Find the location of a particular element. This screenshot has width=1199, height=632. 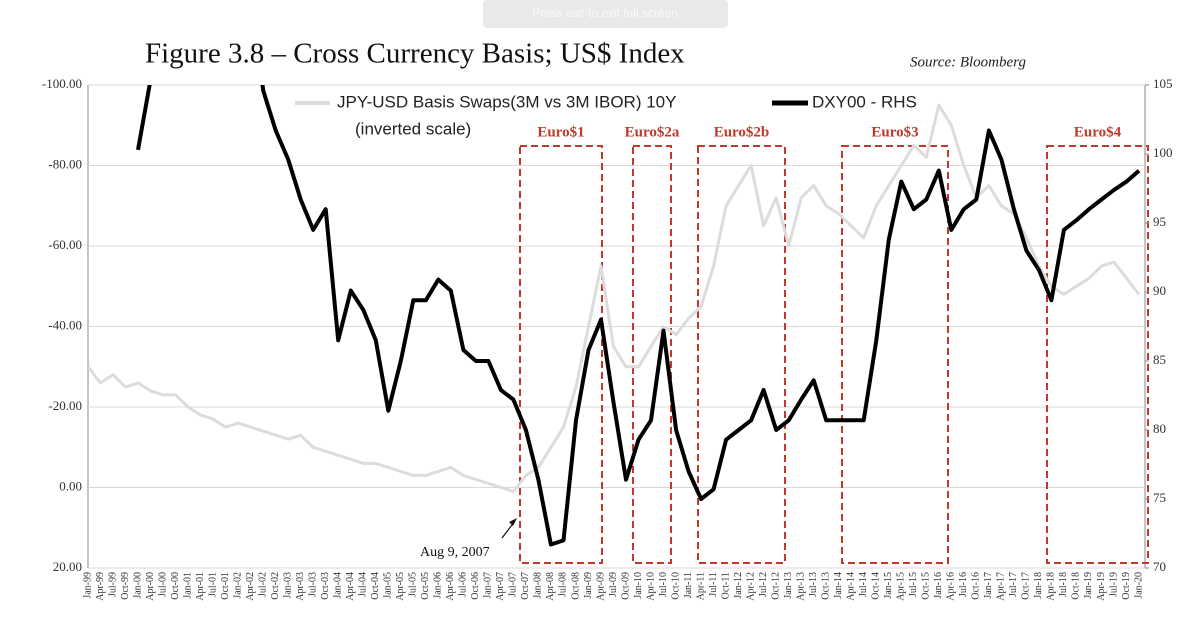

x-tick-label: Jan-04 is located at coordinates (338, 585).